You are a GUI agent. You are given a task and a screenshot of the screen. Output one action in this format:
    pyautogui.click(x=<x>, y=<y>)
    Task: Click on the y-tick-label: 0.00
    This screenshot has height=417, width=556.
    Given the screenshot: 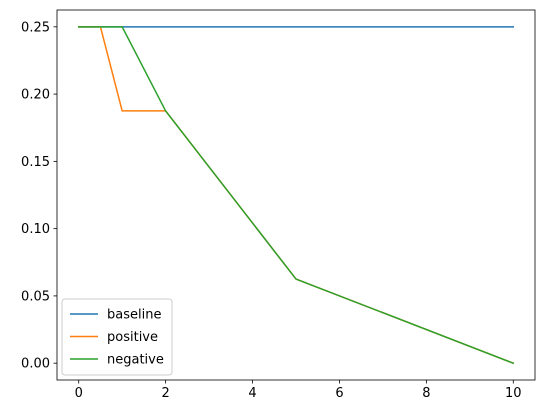 What is the action you would take?
    pyautogui.click(x=35, y=364)
    